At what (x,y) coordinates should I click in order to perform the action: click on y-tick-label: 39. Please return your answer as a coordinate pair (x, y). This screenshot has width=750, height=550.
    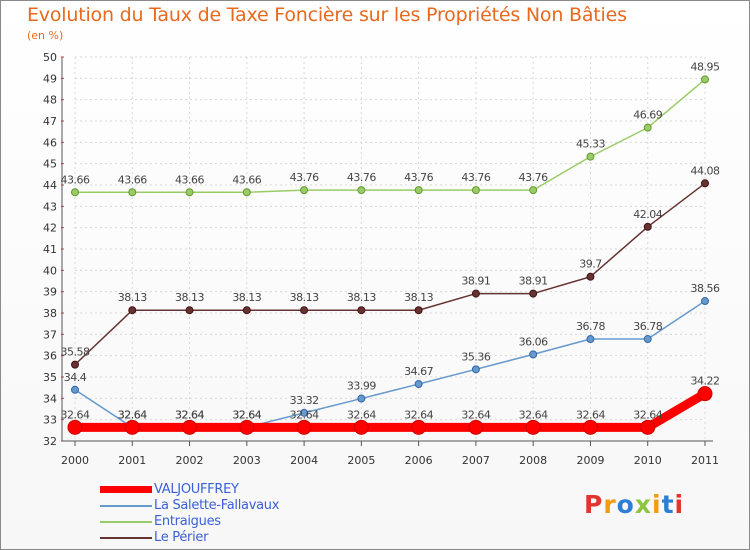
    Looking at the image, I should click on (50, 292).